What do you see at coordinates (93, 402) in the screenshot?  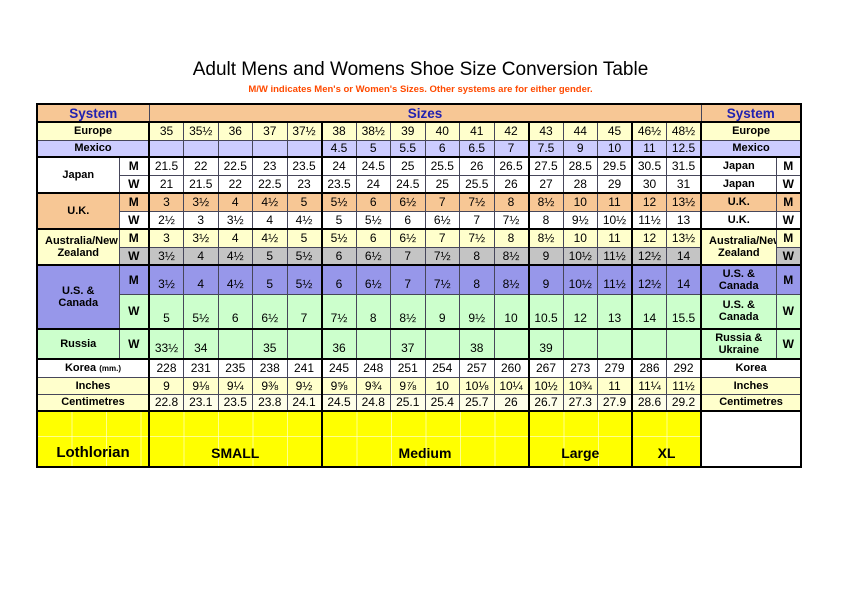 I see `system-label-centimetres: Centimetres` at bounding box center [93, 402].